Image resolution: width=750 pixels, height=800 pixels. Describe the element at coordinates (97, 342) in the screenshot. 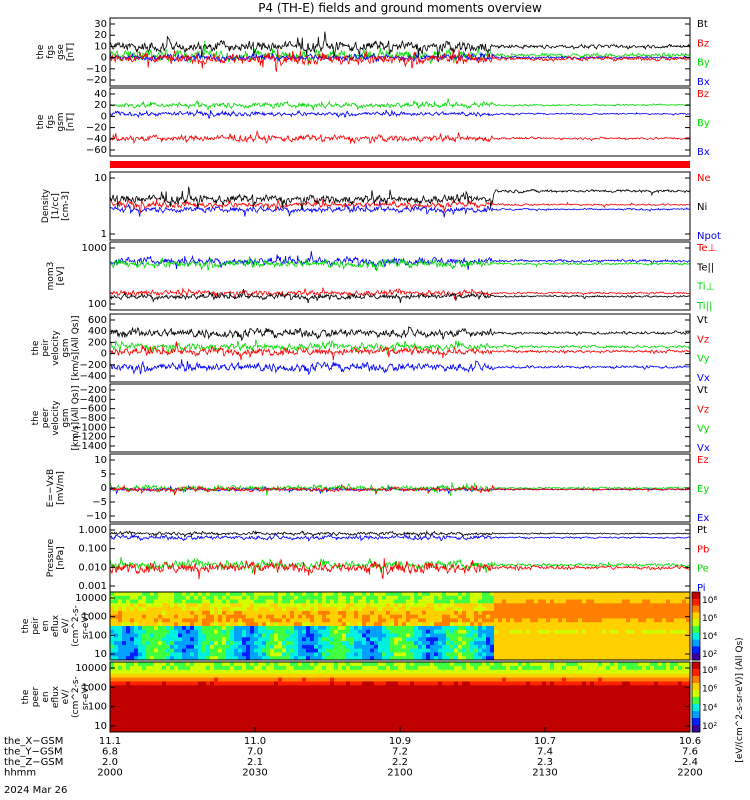

I see `y-tick-label: 200` at that location.